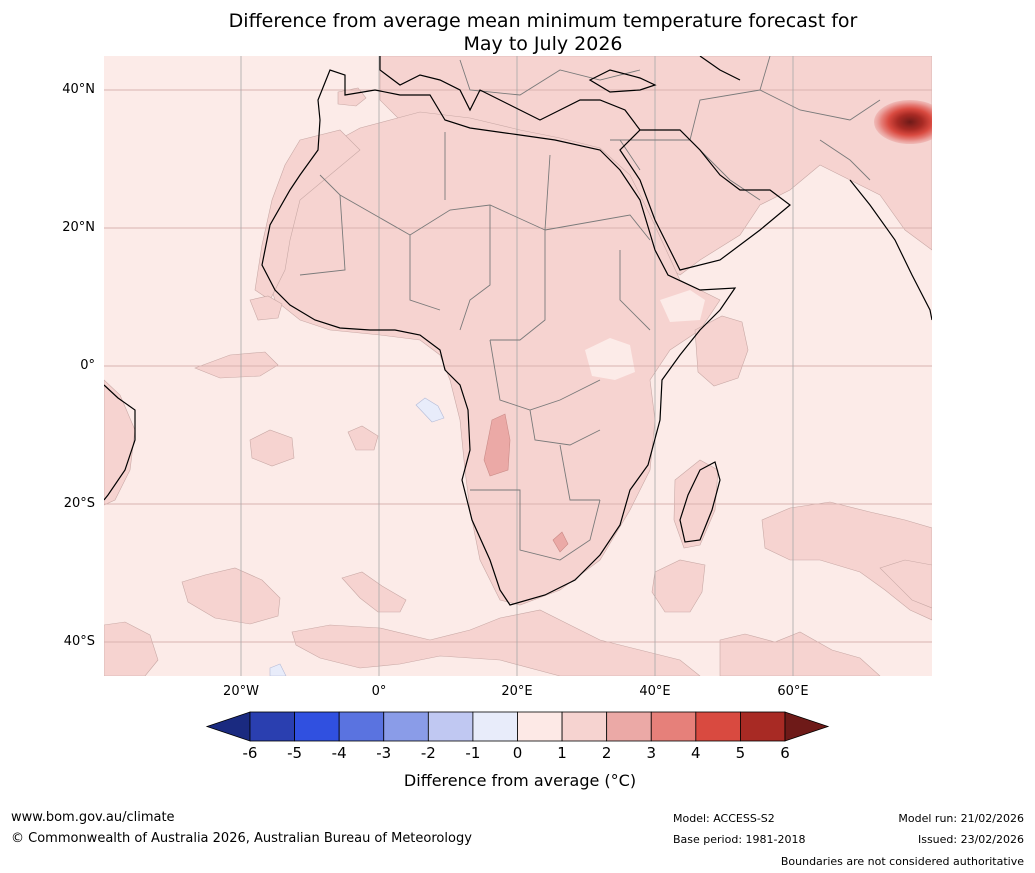 The image size is (1035, 873). What do you see at coordinates (807, 726) in the screenshot?
I see `colorbar-arrow-high` at bounding box center [807, 726].